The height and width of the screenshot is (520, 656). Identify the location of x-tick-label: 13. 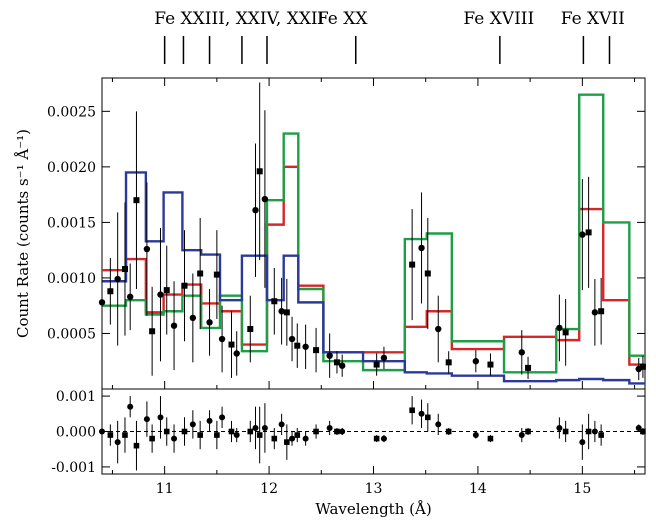
(374, 489).